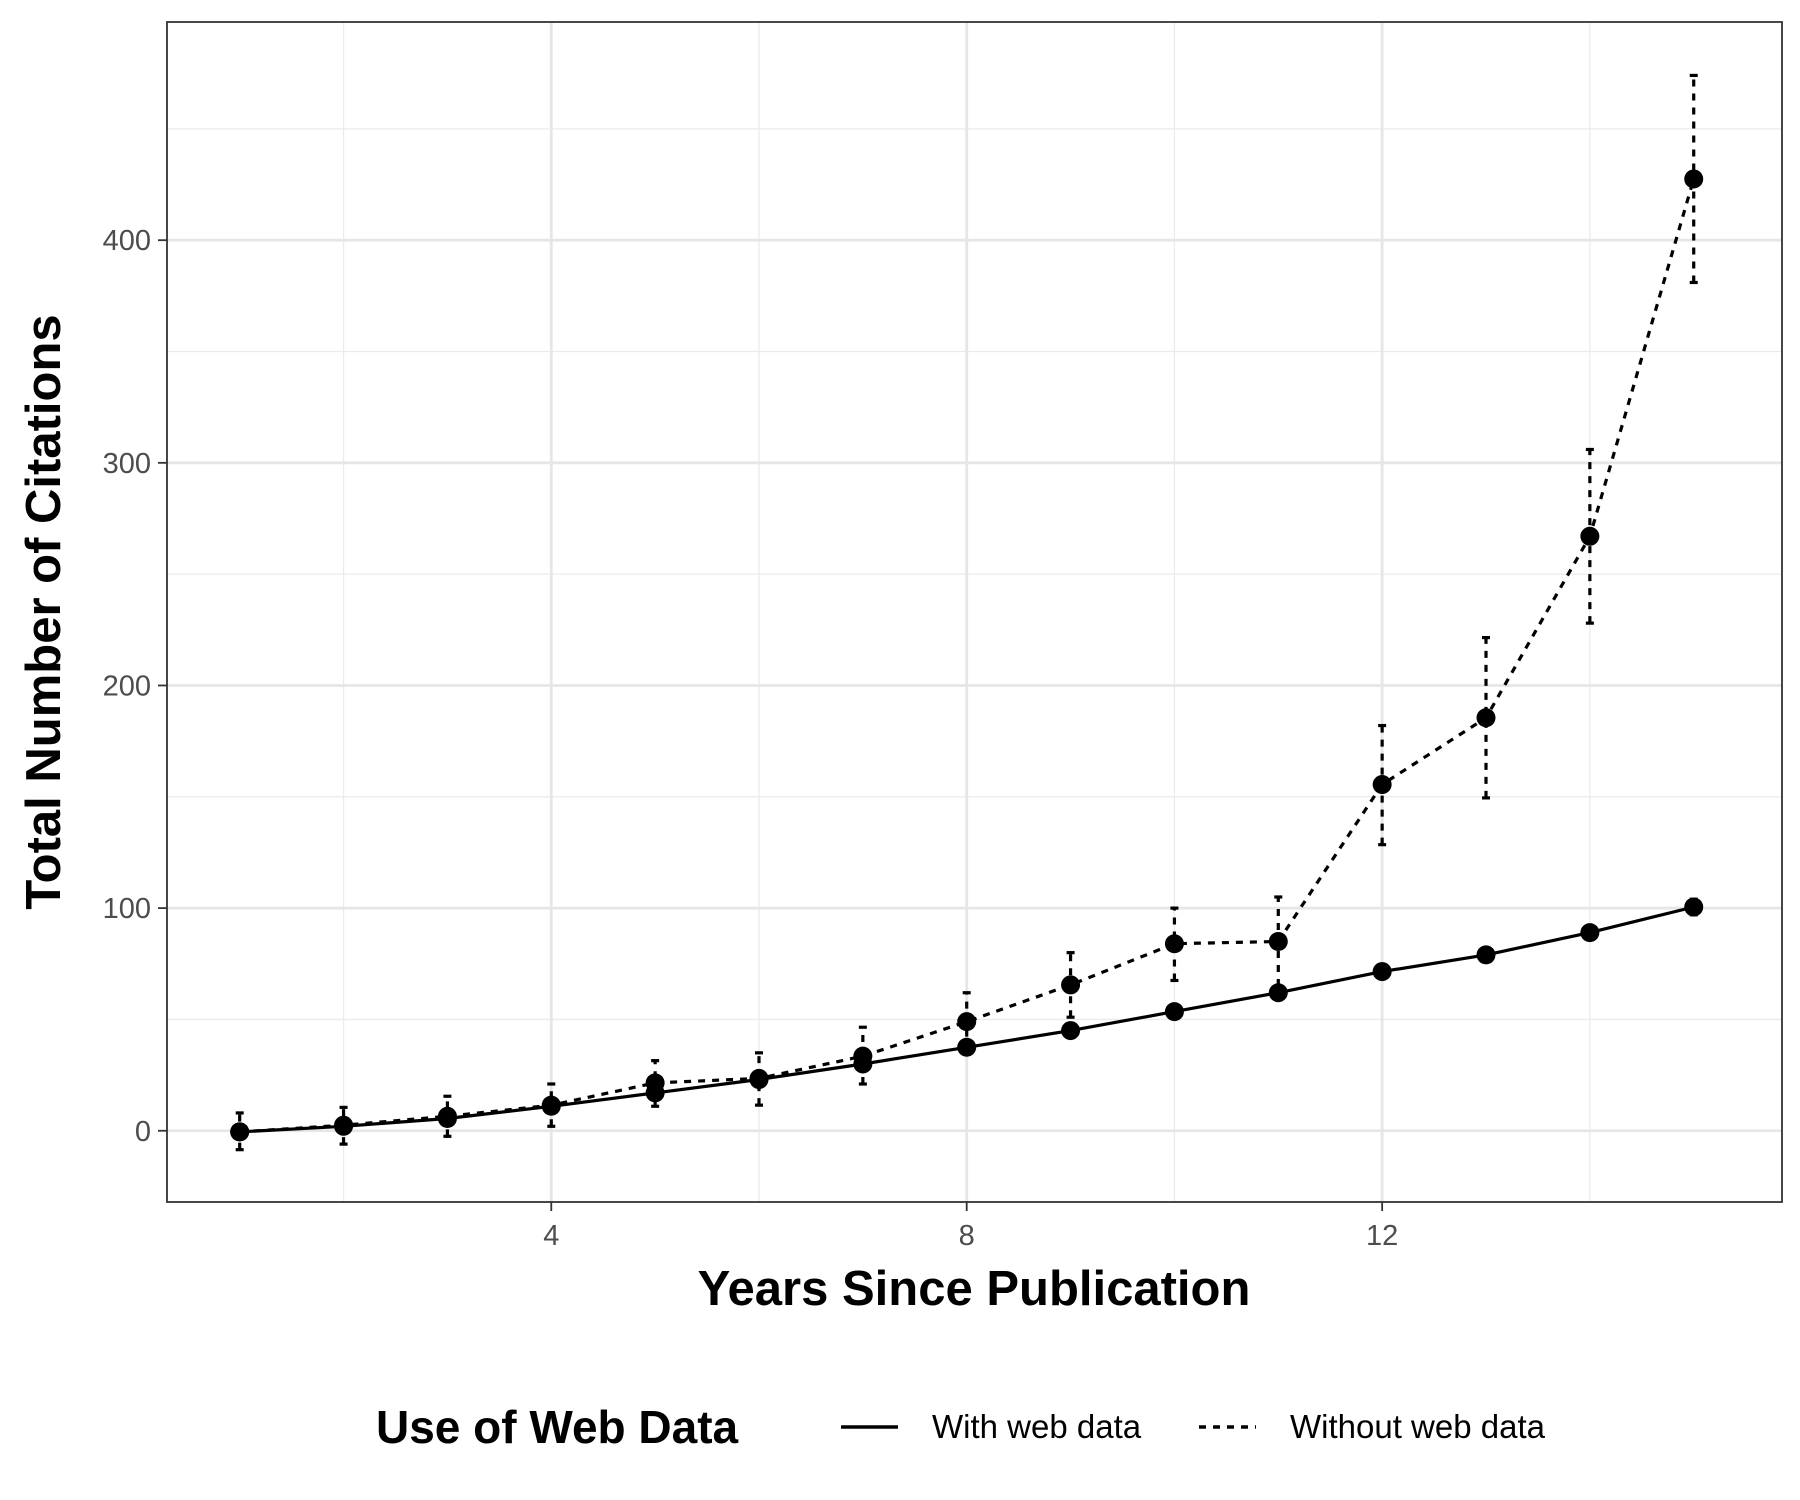 The width and height of the screenshot is (1800, 1500). Describe the element at coordinates (127, 909) in the screenshot. I see `y-tick-label: 100` at that location.